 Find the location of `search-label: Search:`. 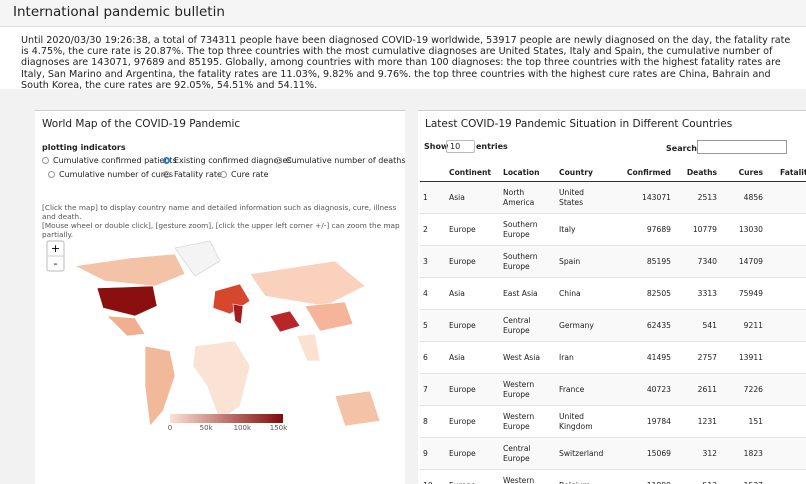

search-label: Search: is located at coordinates (683, 148).